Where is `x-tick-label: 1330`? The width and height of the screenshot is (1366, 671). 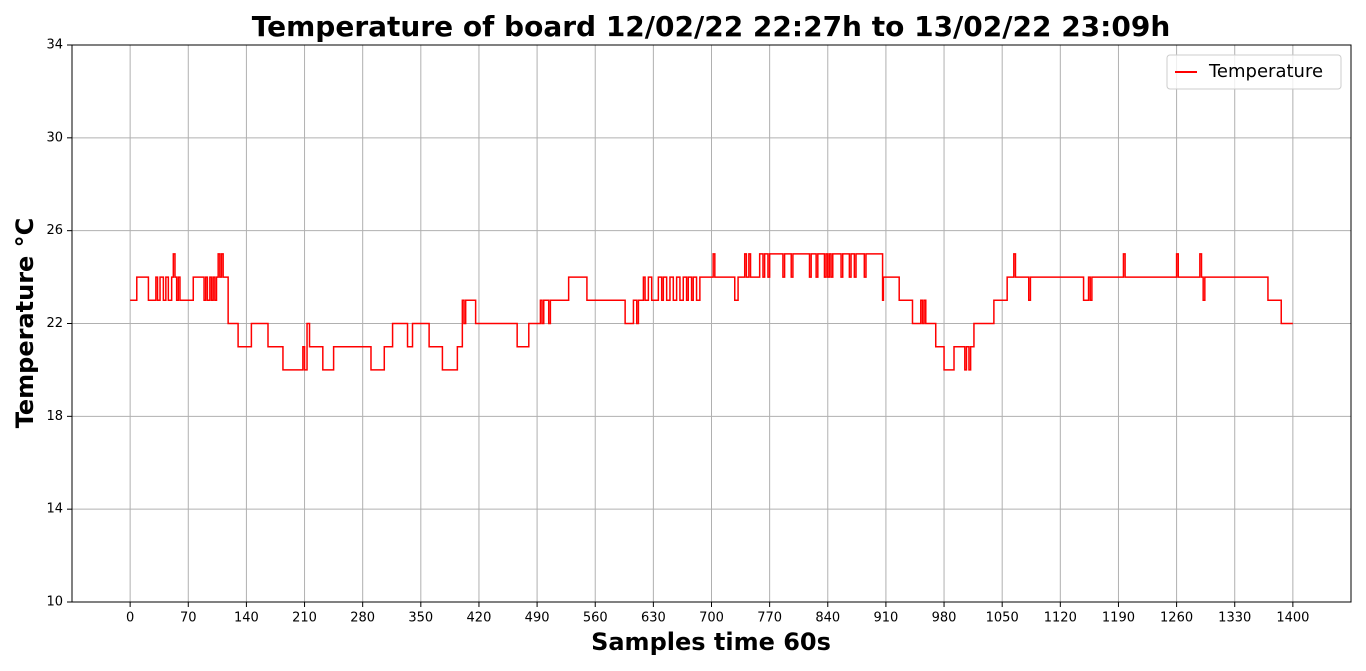
x-tick-label: 1330 is located at coordinates (1234, 618).